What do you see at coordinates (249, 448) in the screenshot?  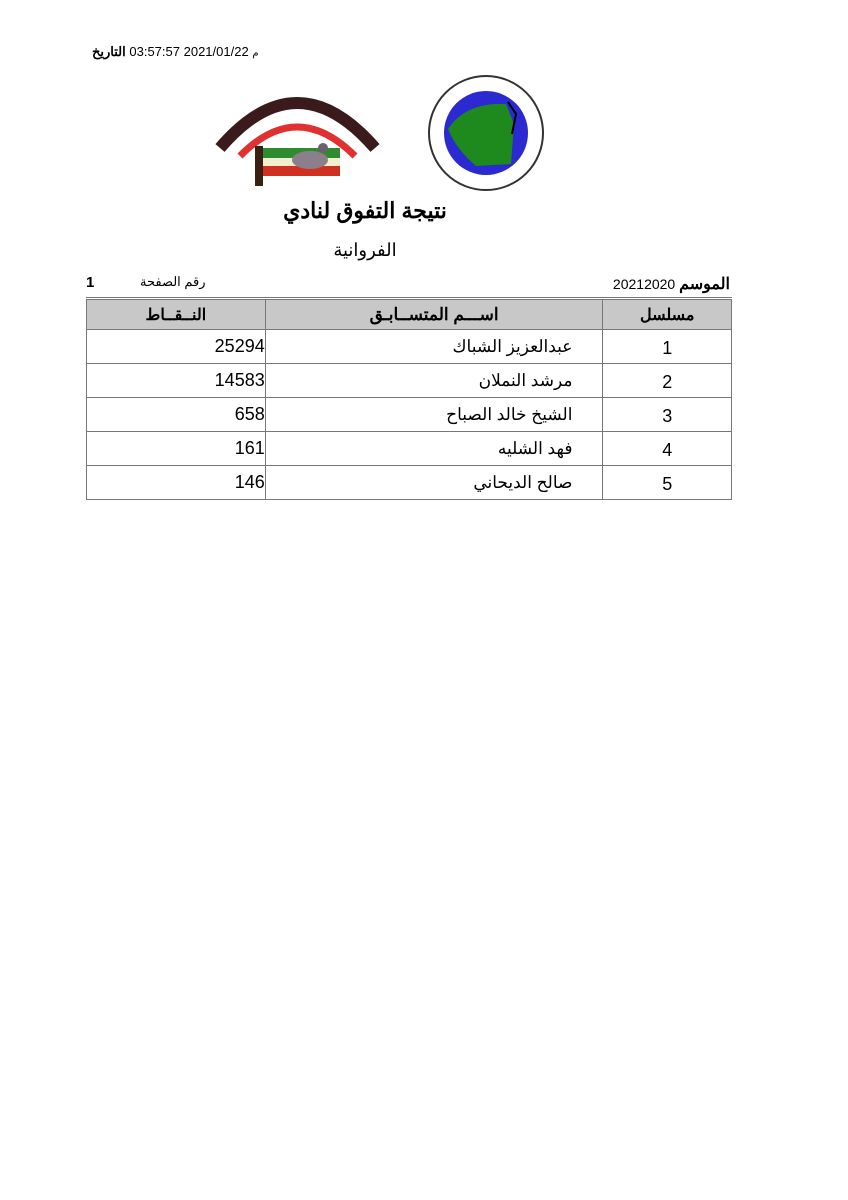 I see `cell-points-value: 161` at bounding box center [249, 448].